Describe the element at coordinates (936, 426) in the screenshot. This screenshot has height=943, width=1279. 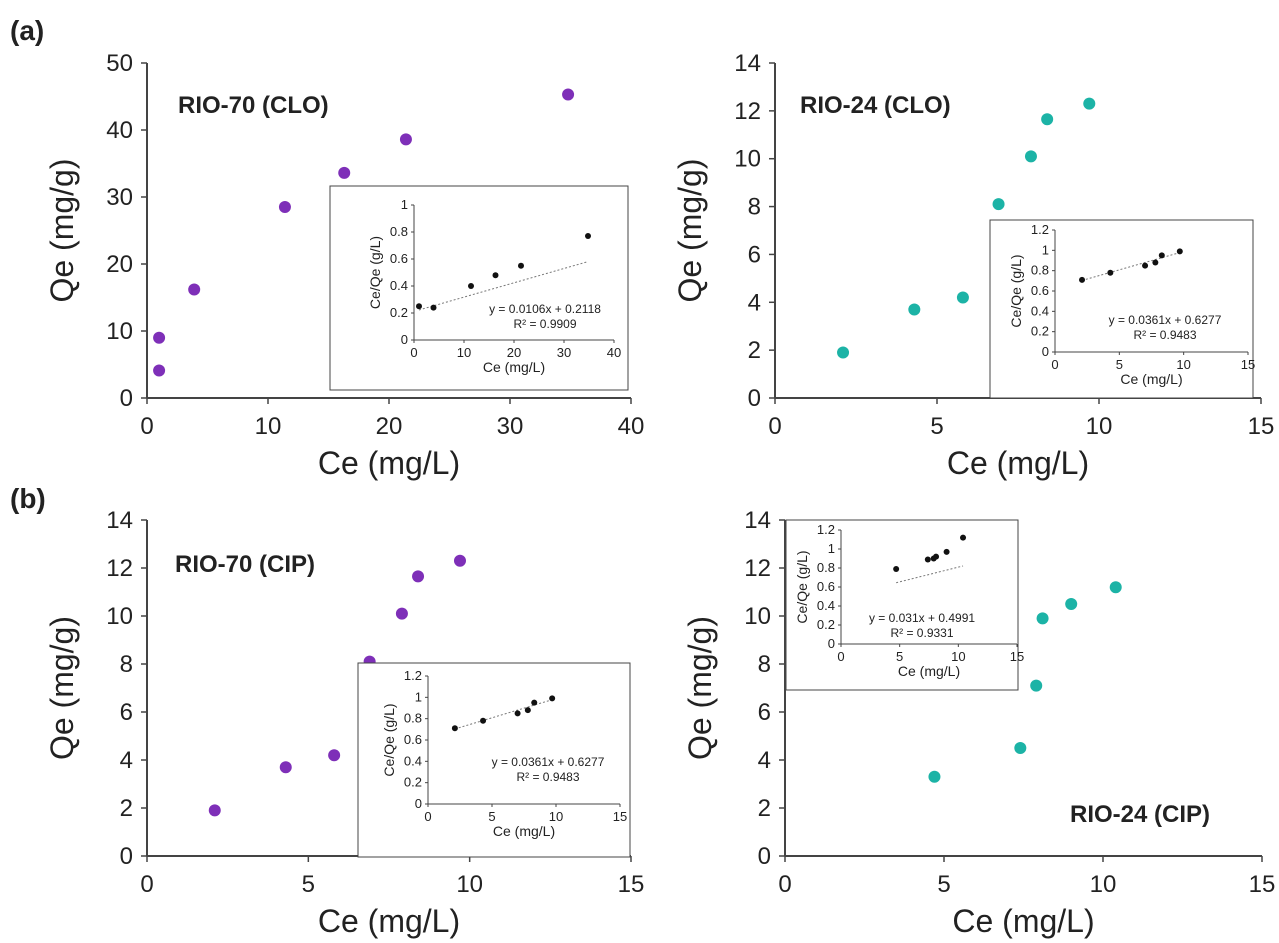
I see `x-tick-label: 5` at that location.